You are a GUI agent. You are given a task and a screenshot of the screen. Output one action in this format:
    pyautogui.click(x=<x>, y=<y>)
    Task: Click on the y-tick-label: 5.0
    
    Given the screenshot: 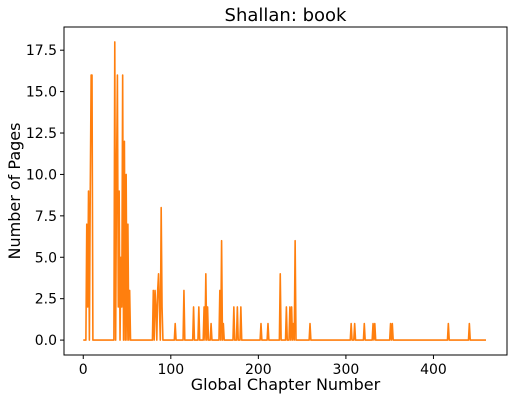 What is the action you would take?
    pyautogui.click(x=46, y=258)
    